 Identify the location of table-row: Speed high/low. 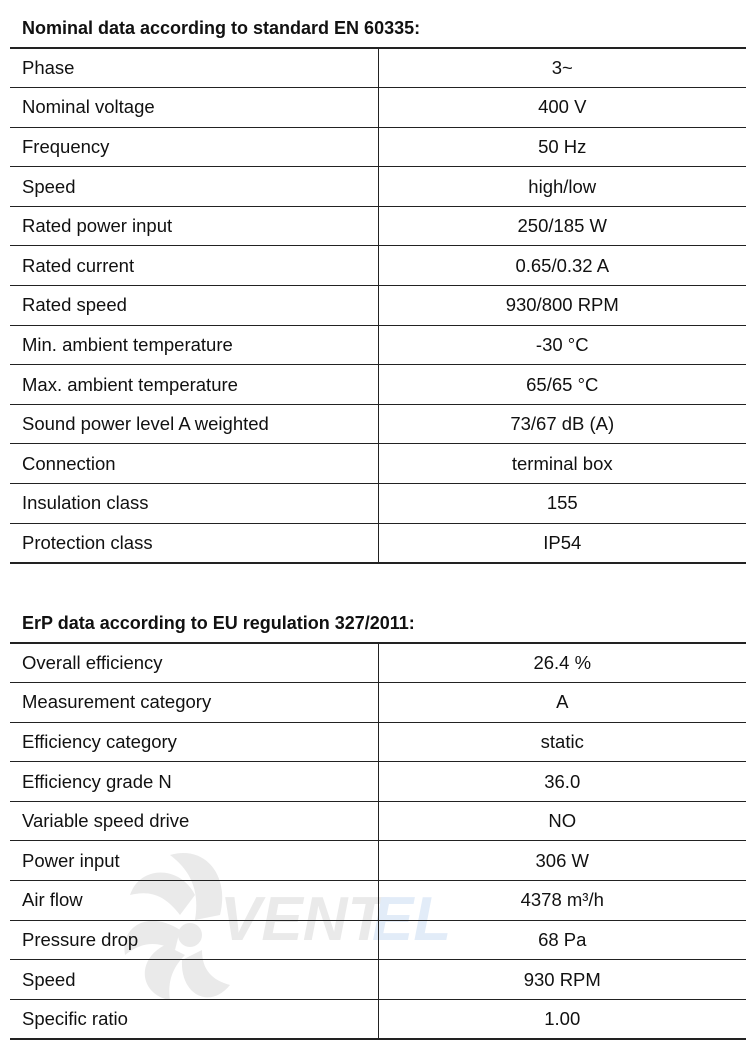
(378, 186).